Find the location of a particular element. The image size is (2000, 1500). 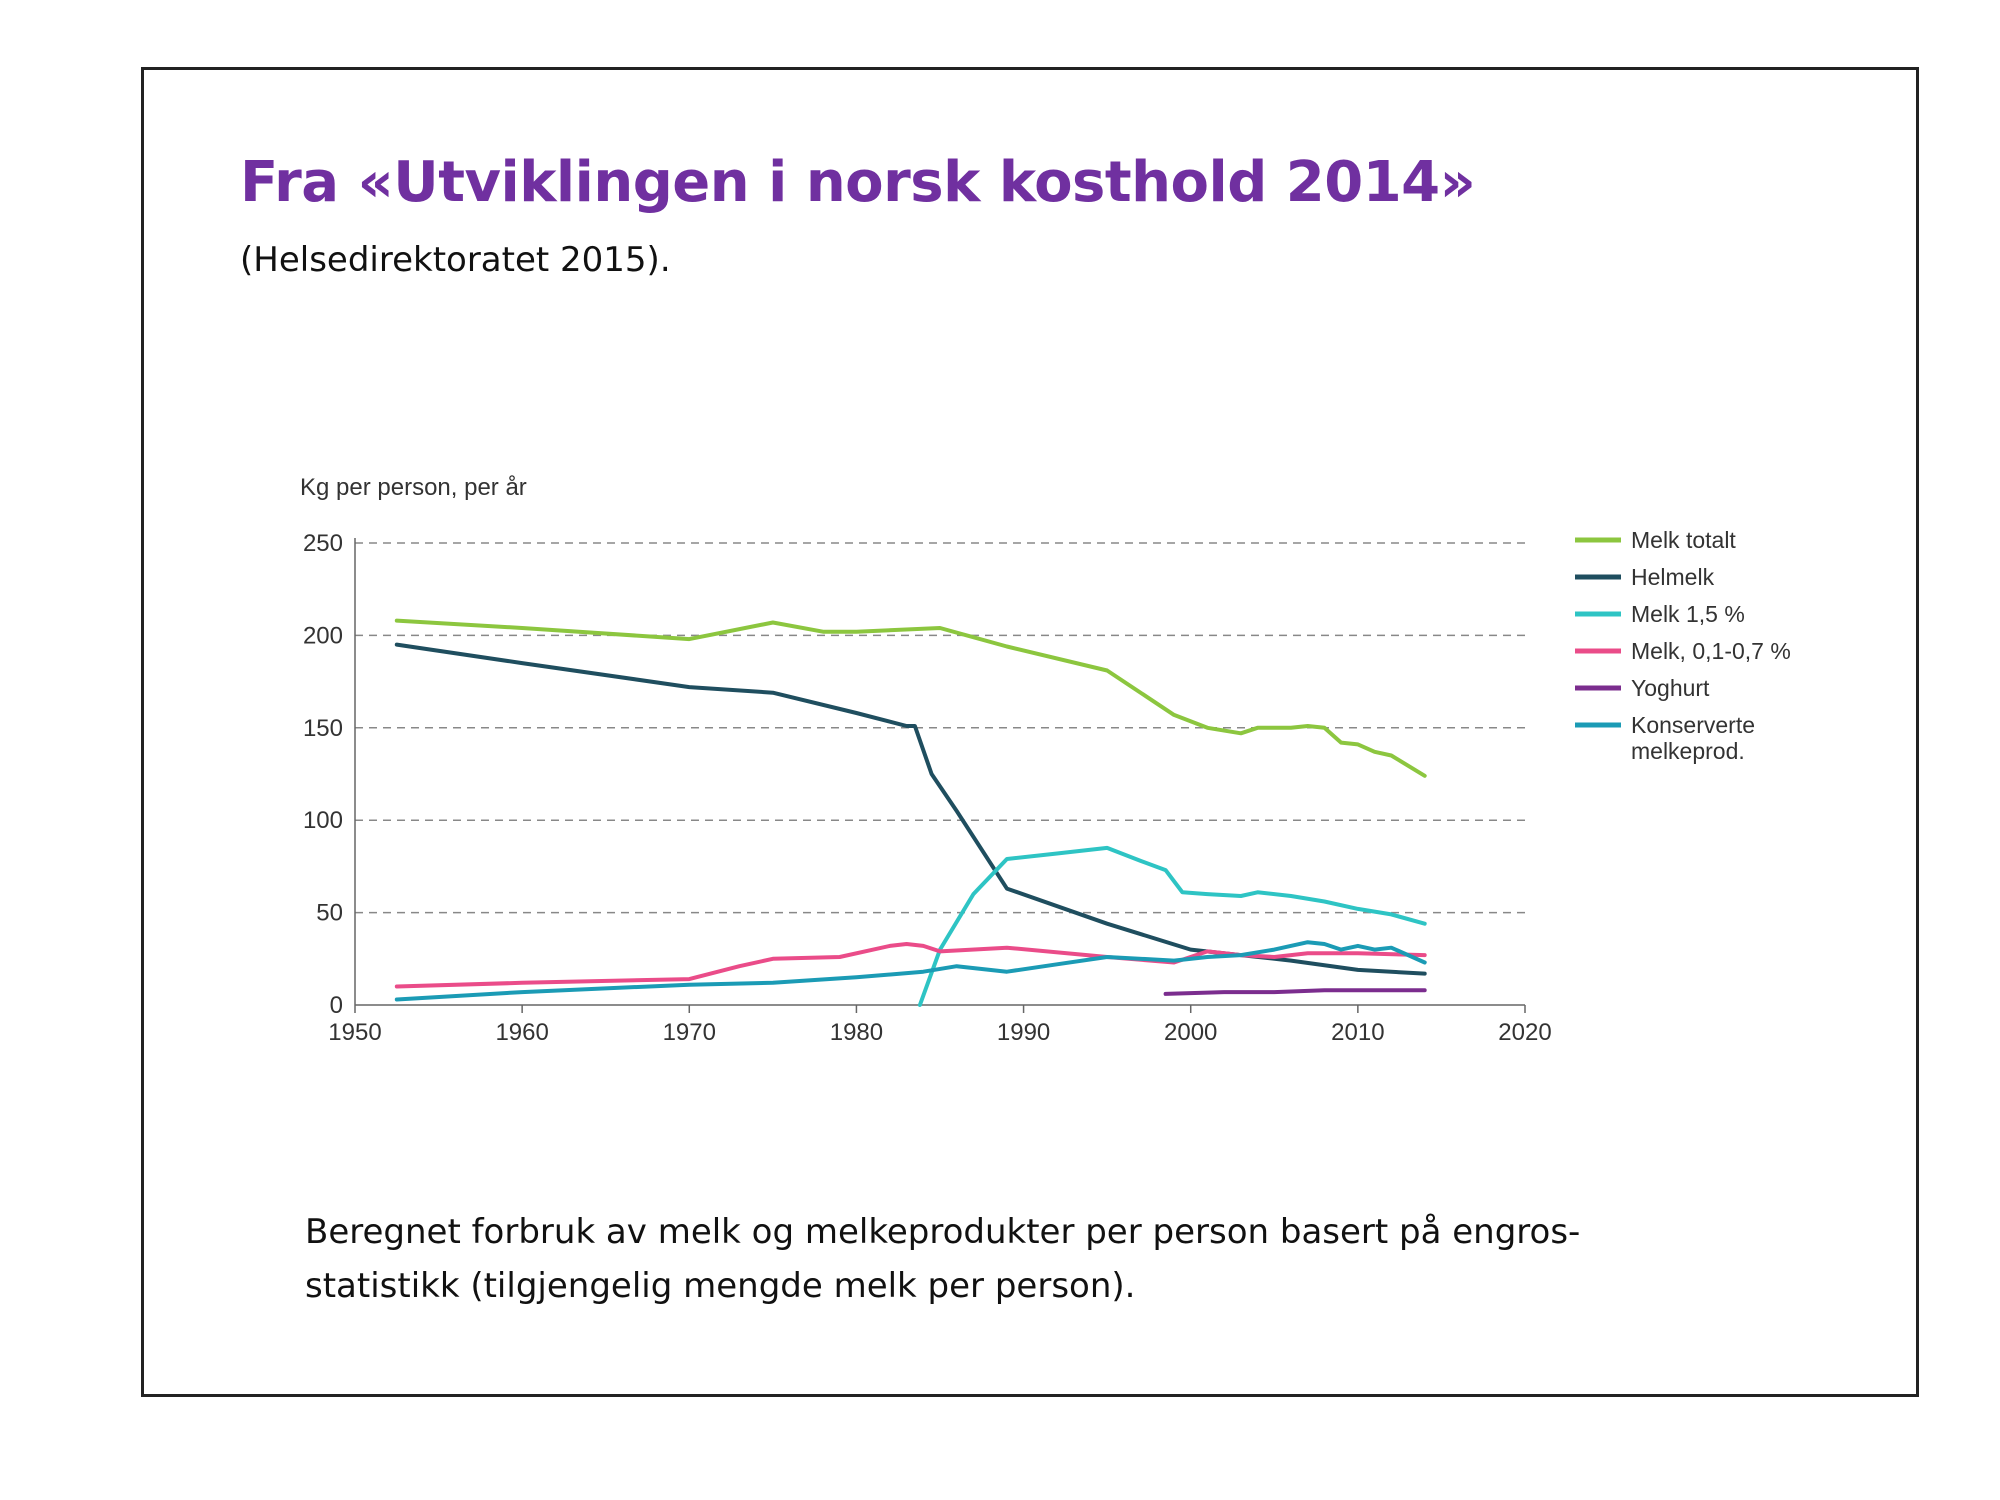

slide-title: Fra «Utviklingen i norsk kosthold 2014» is located at coordinates (858, 182).